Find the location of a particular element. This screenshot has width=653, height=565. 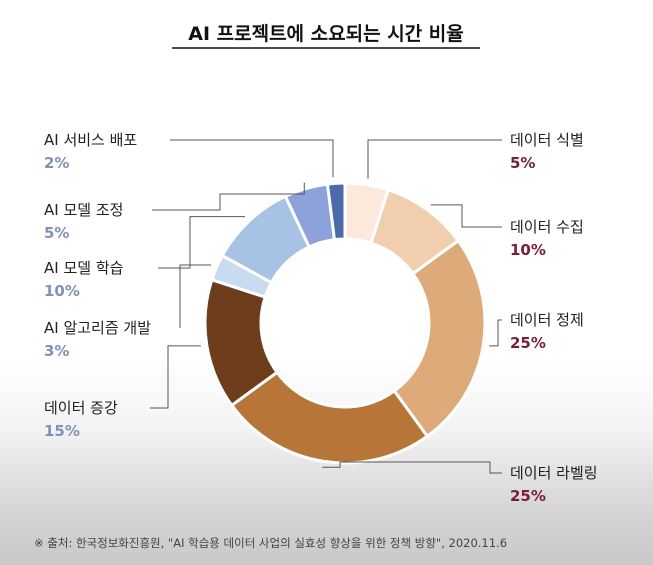

value-label-3: 25% is located at coordinates (528, 343).